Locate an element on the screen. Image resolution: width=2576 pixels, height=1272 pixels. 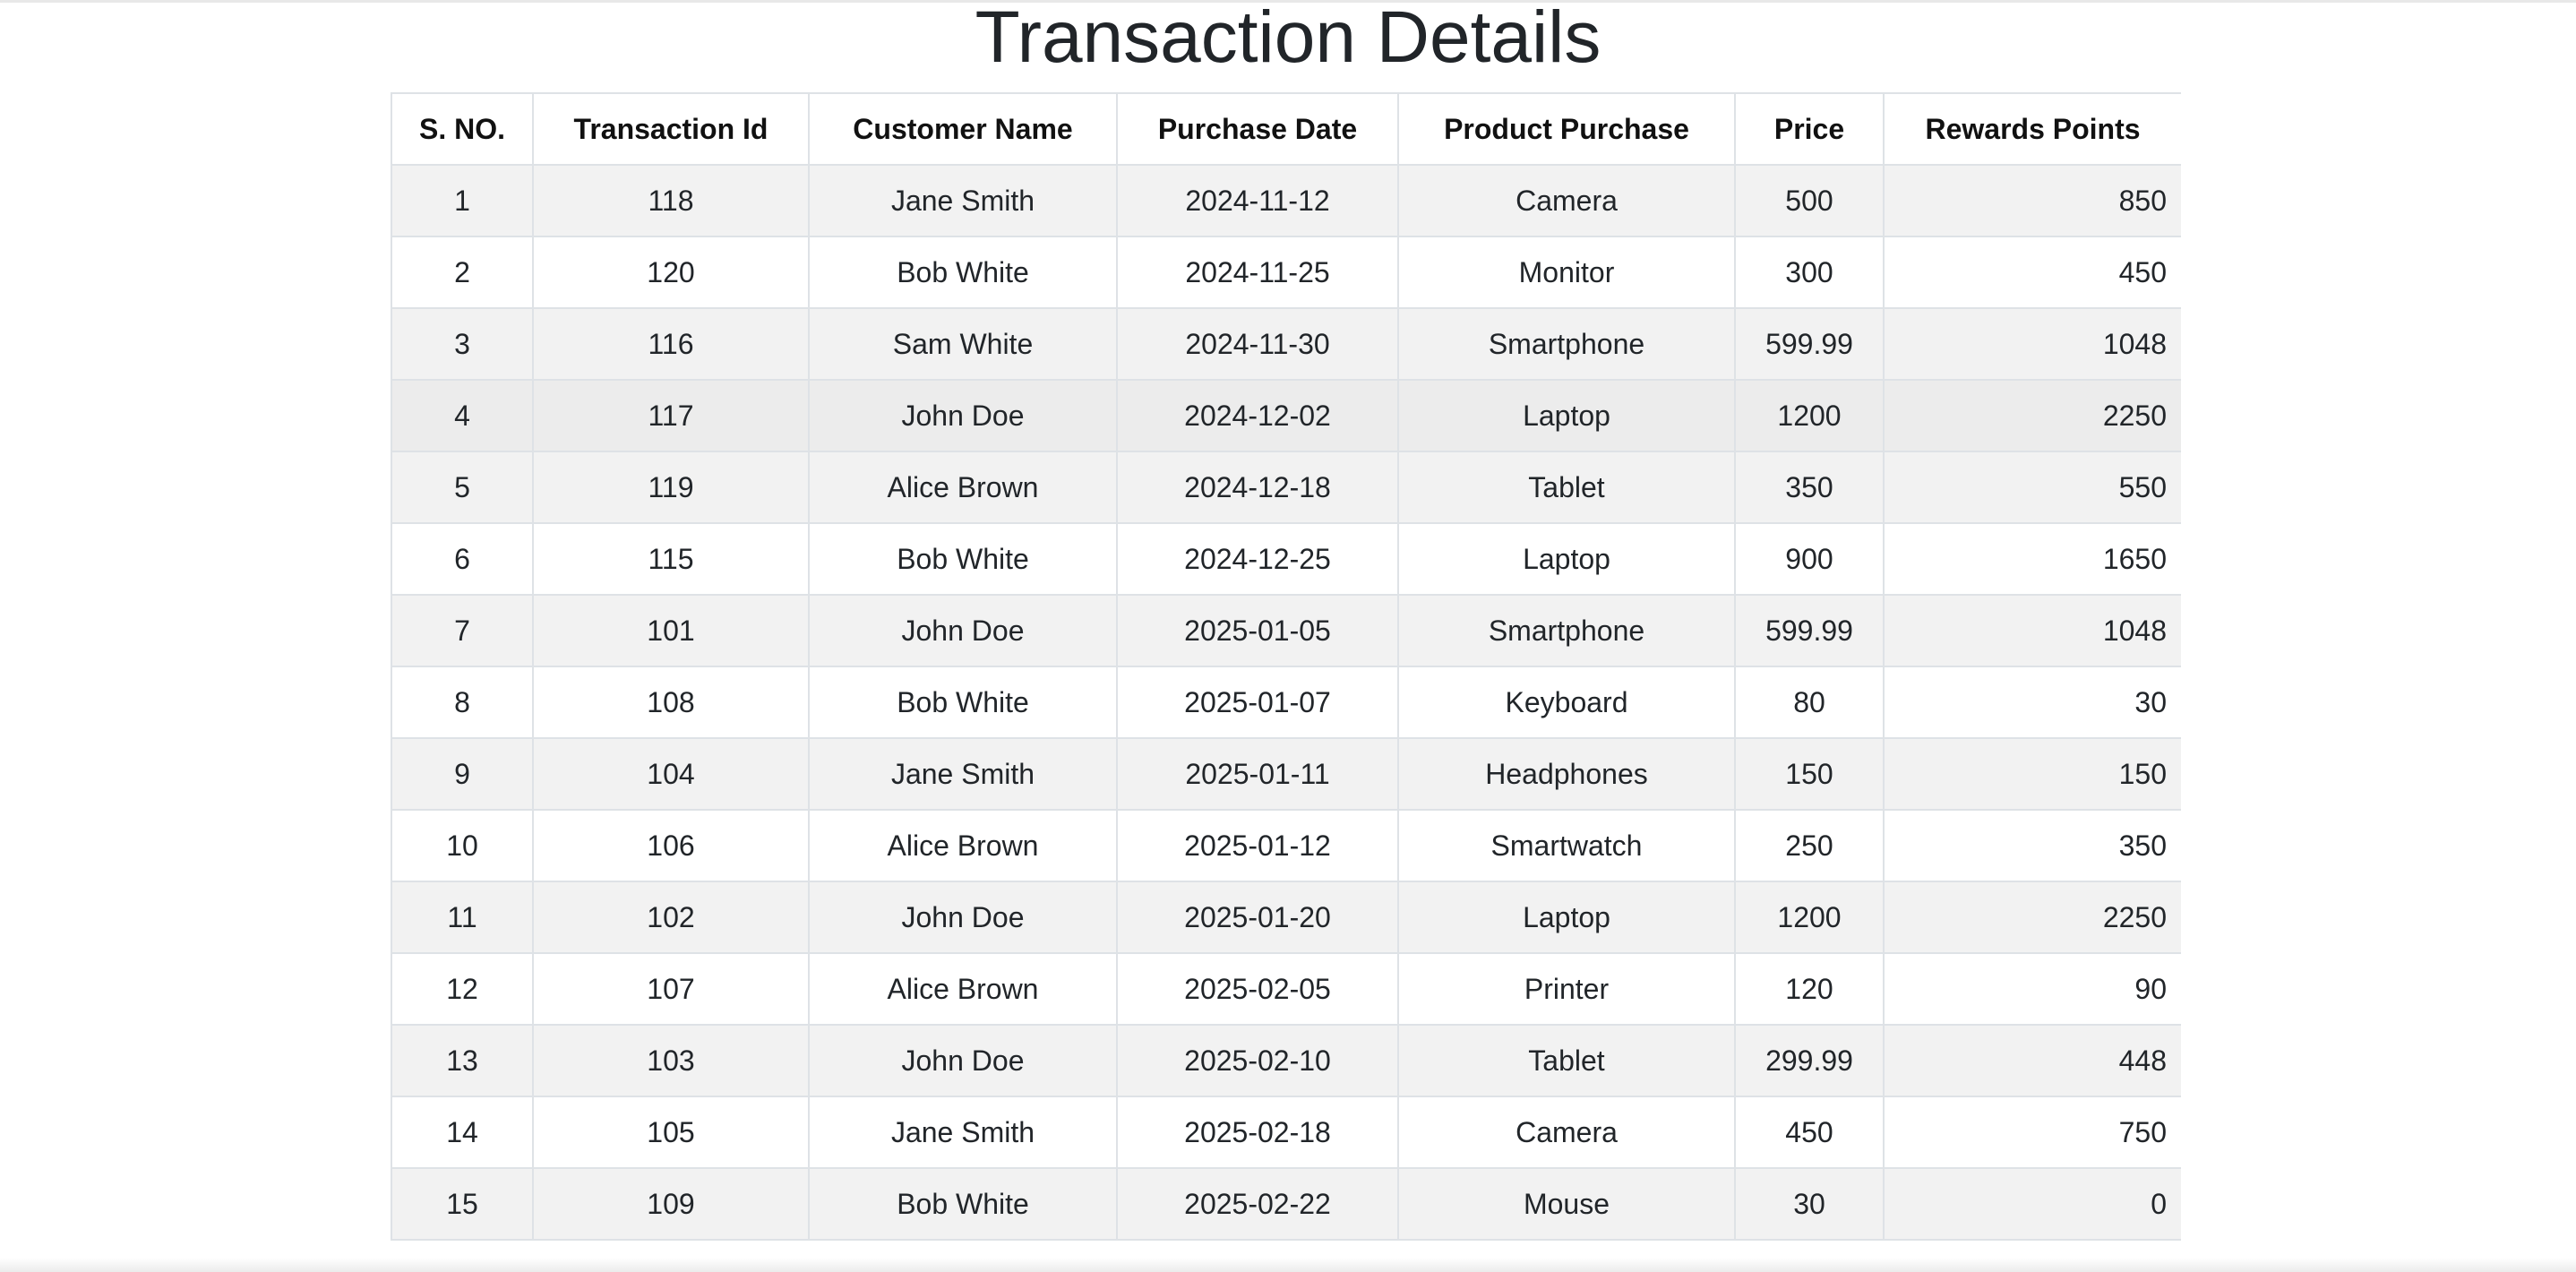
header-price: Price is located at coordinates (1809, 129).